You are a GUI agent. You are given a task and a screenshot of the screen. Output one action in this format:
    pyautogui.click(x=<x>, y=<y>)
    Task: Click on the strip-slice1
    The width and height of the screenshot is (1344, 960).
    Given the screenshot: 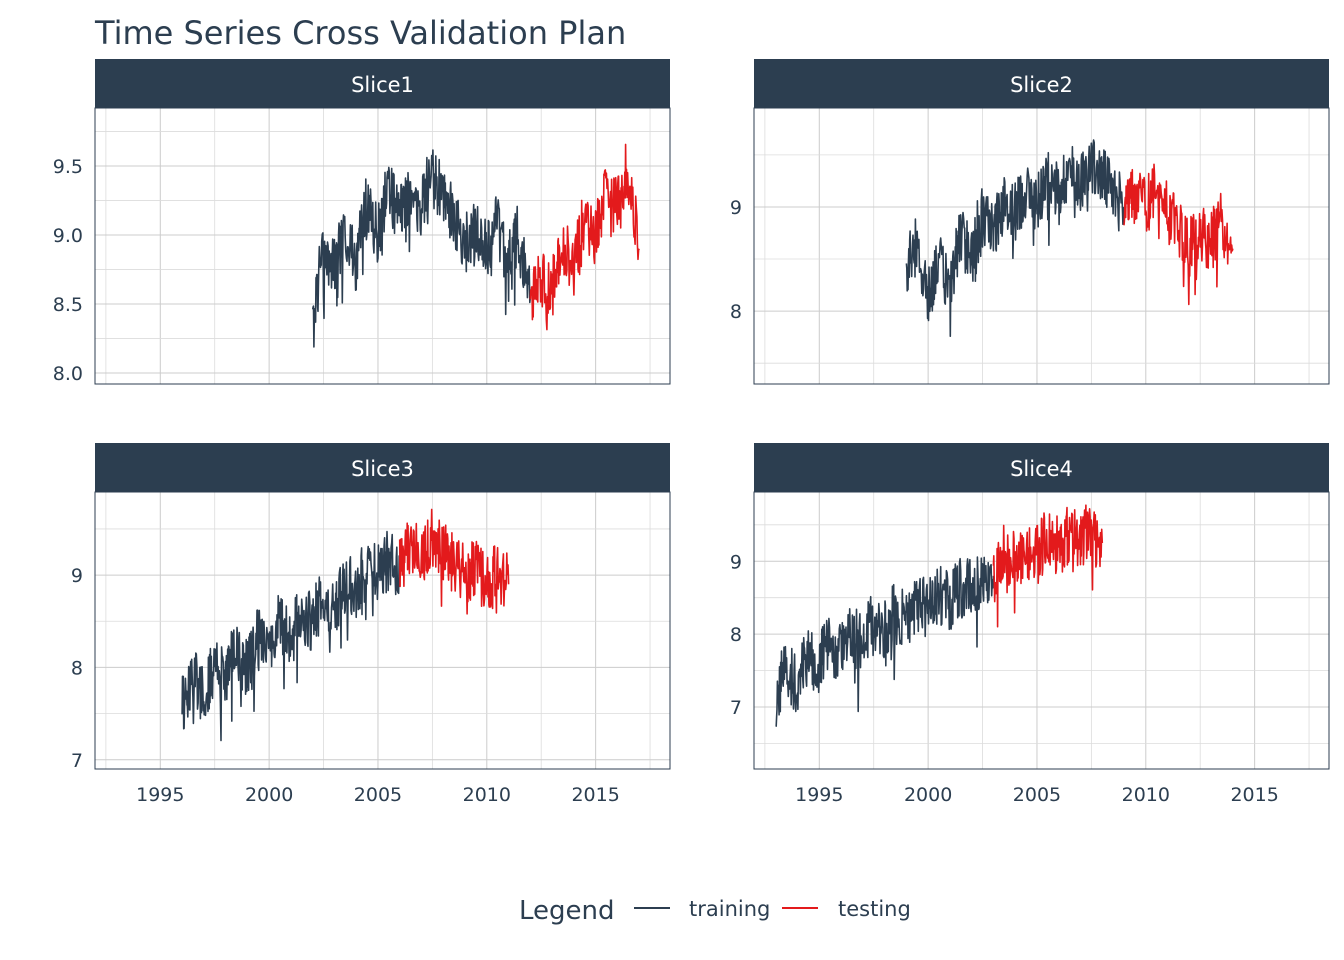 What is the action you would take?
    pyautogui.click(x=382, y=83)
    